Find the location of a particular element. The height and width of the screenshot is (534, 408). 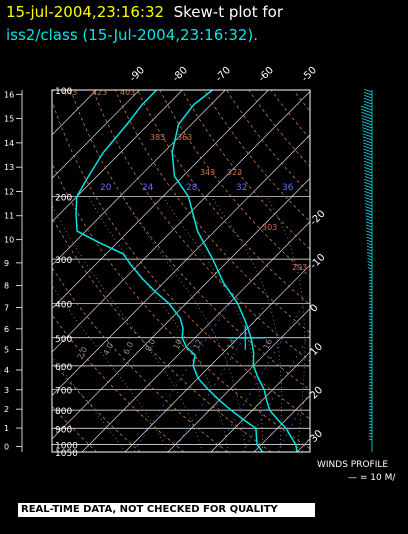

height-tick-label: 0 is located at coordinates (6, 447).